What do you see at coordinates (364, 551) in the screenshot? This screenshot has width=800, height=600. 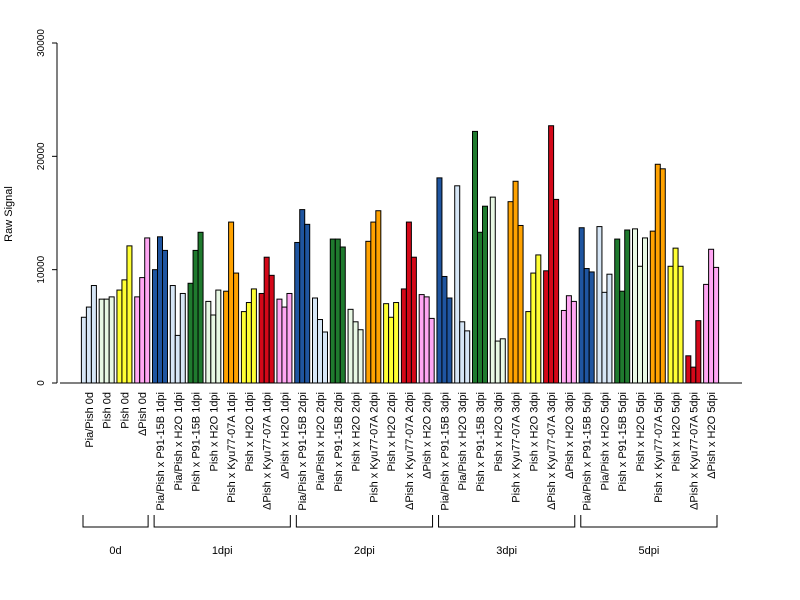 I see `group-label: 2dpi` at bounding box center [364, 551].